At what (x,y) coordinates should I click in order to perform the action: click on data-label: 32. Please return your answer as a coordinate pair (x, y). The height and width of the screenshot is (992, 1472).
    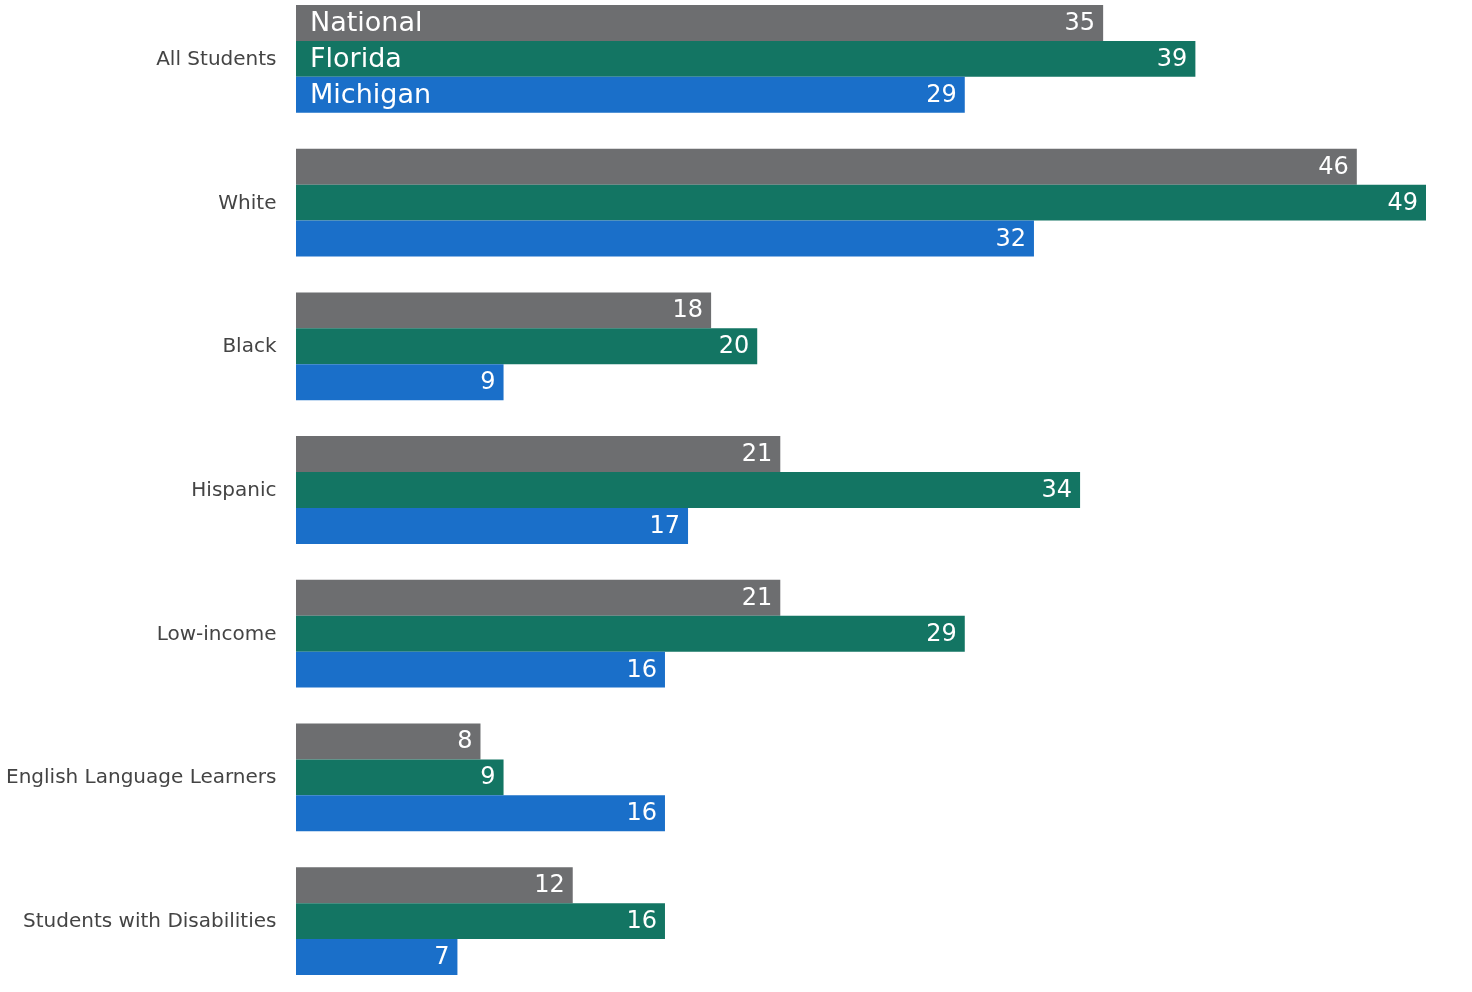
    Looking at the image, I should click on (1010, 237).